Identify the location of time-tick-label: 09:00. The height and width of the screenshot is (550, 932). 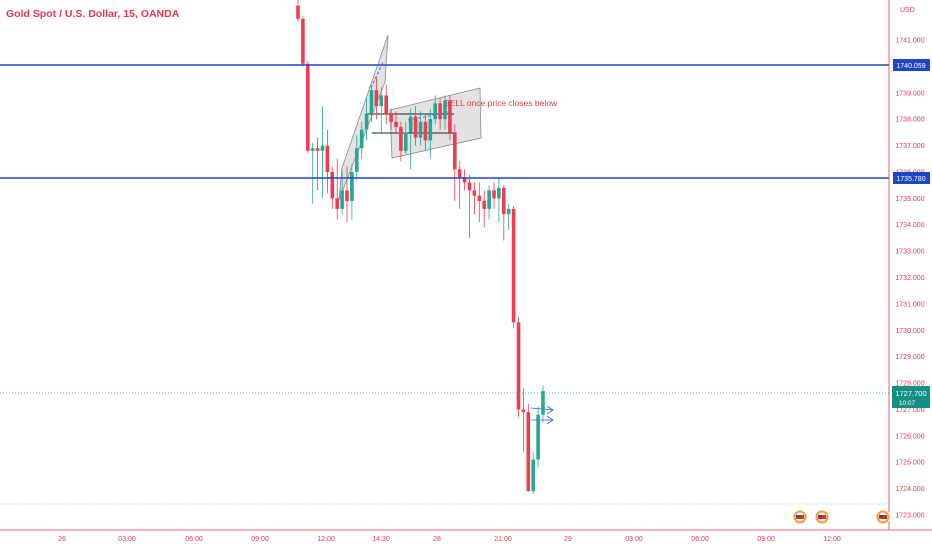
(766, 539).